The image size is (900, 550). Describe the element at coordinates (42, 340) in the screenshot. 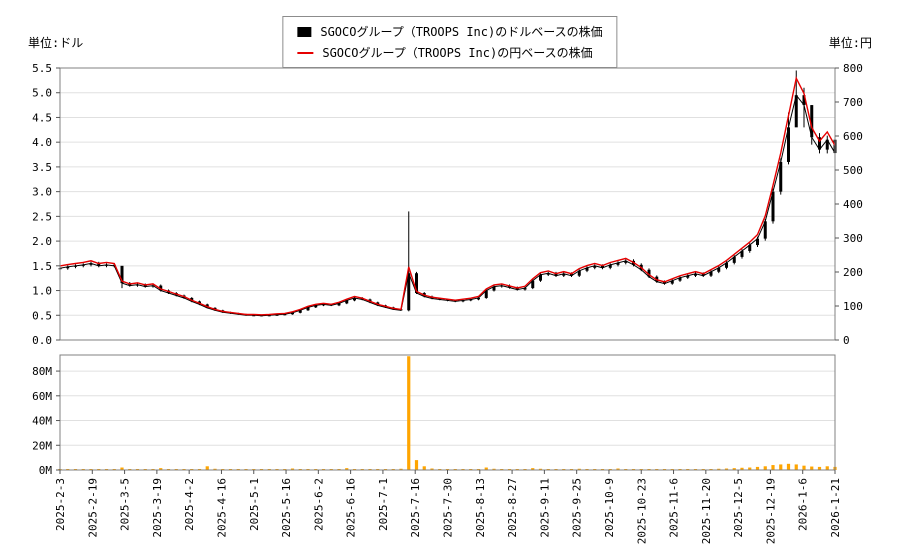

I see `svg-text: 0.0` at that location.